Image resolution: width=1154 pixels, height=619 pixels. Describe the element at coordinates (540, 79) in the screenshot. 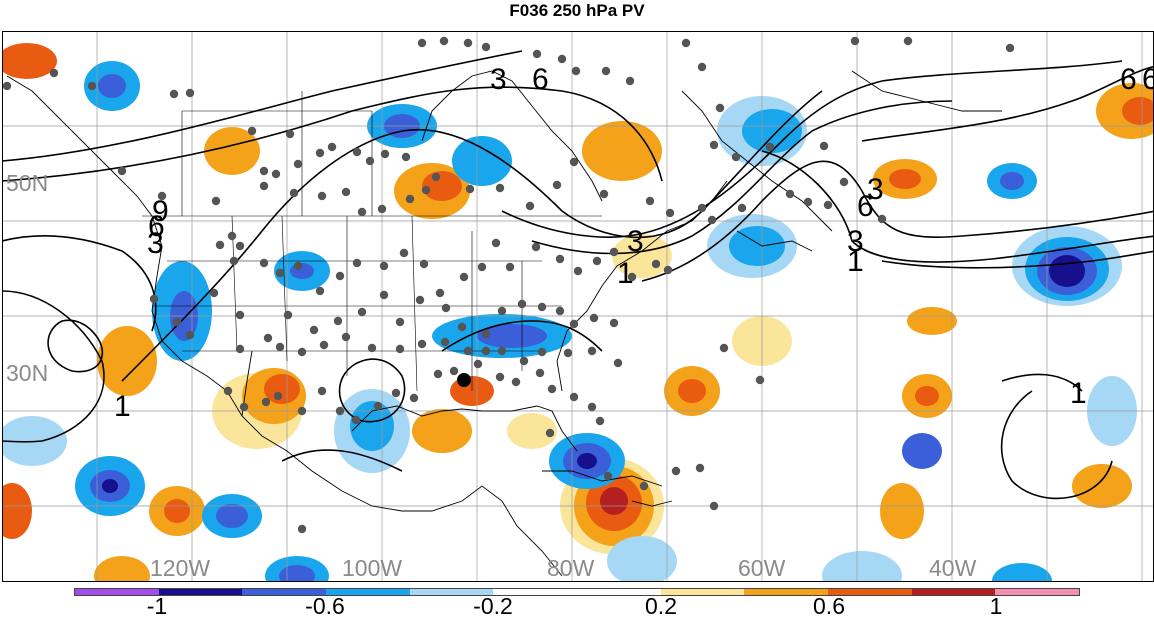

I see `contour-label: 6` at that location.